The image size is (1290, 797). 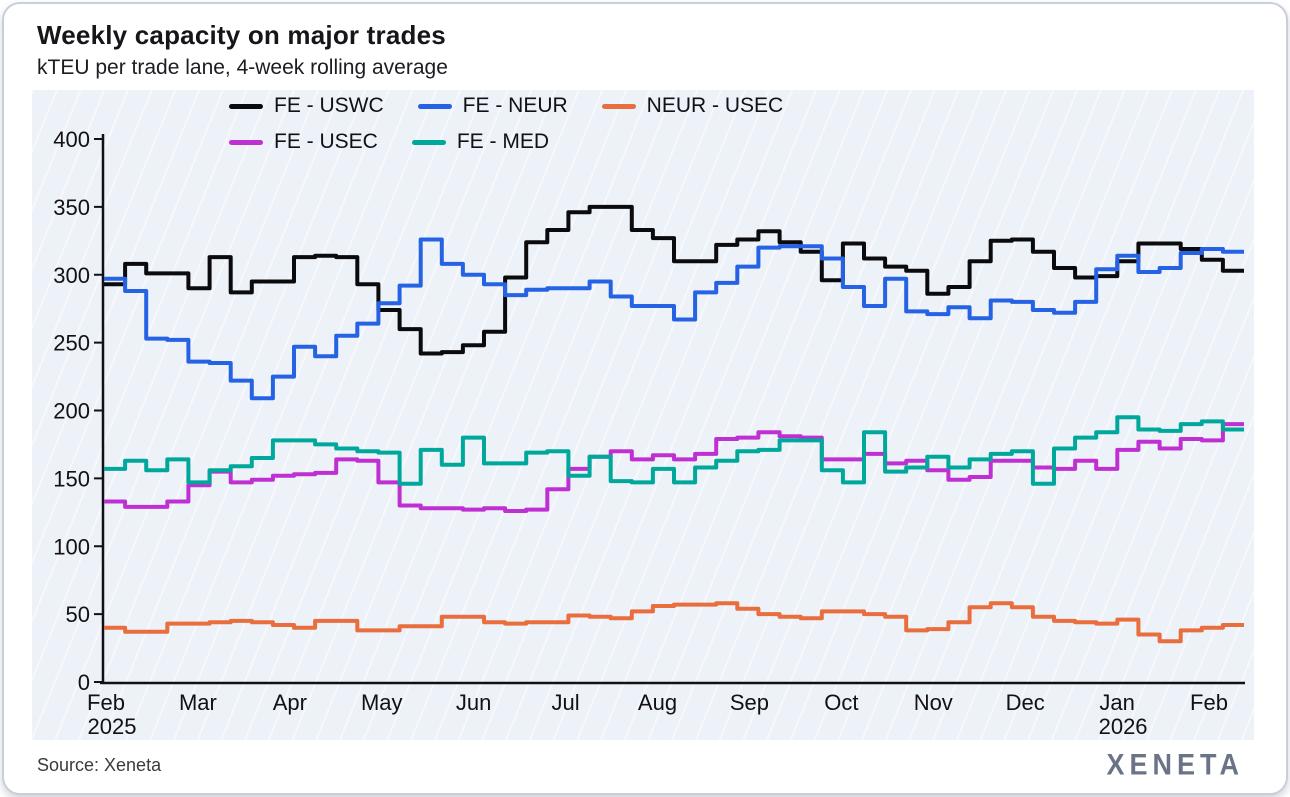 What do you see at coordinates (84, 682) in the screenshot?
I see `y-tick-label: 0` at bounding box center [84, 682].